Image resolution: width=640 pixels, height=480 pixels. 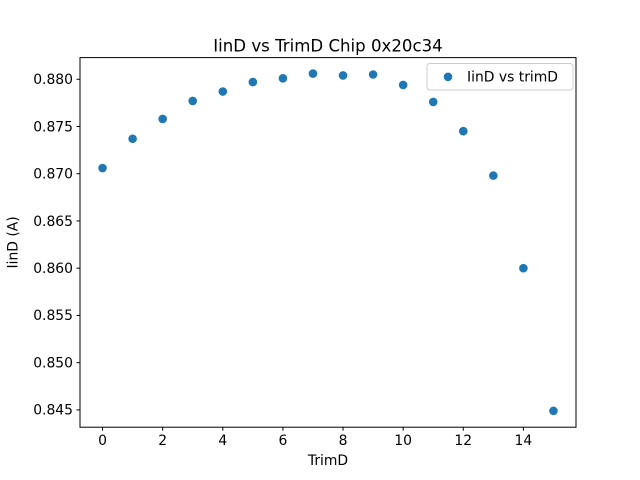 I want to click on x-tick-label: 0, so click(x=102, y=441).